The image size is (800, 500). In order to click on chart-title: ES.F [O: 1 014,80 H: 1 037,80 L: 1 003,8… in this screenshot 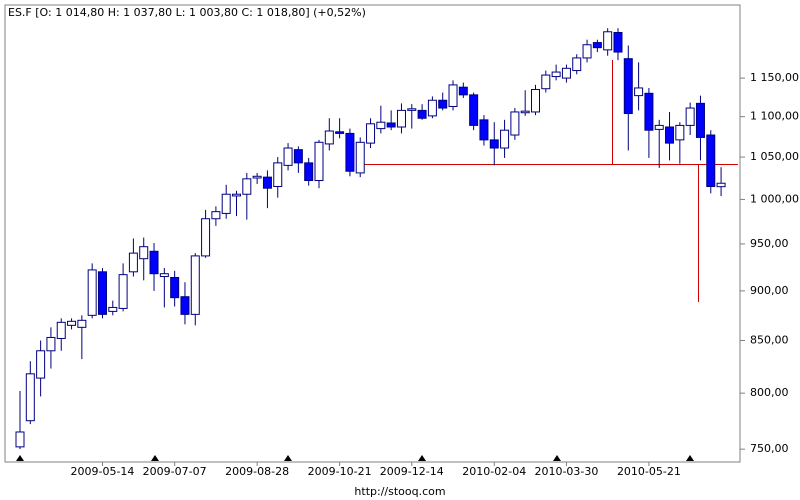, I will do `click(187, 12)`.